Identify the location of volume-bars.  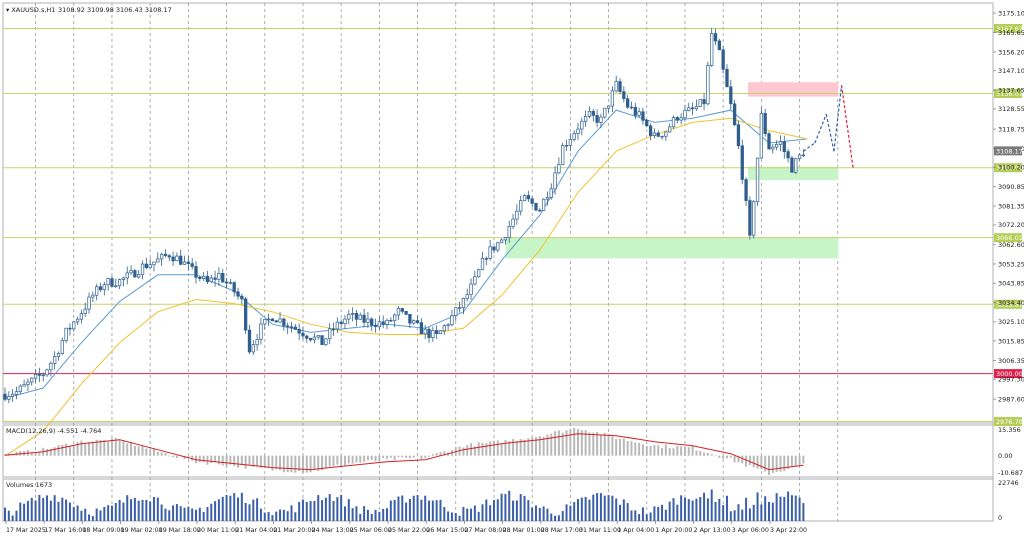
(404, 505).